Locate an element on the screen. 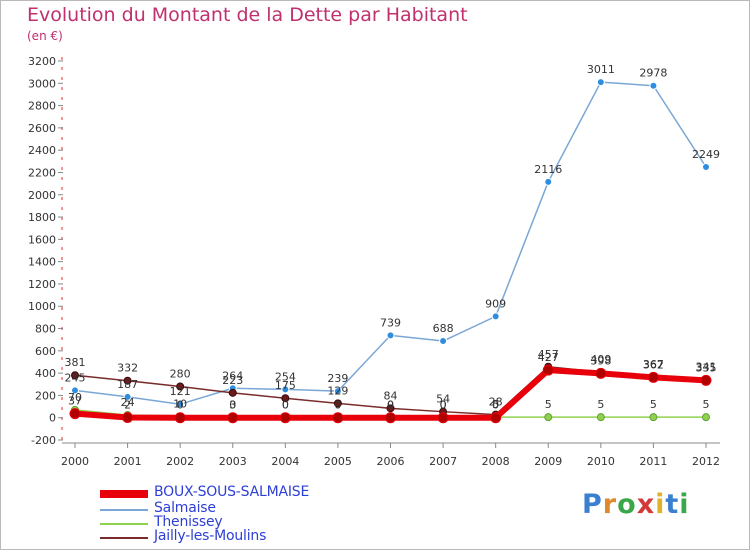 This screenshot has width=750, height=550. x-tick-label: 2006 is located at coordinates (391, 461).